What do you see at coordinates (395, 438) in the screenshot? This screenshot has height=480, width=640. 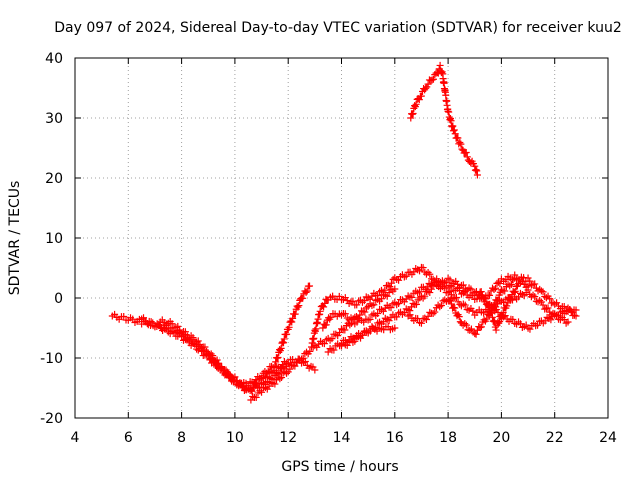 I see `x-tick-label: 16` at bounding box center [395, 438].